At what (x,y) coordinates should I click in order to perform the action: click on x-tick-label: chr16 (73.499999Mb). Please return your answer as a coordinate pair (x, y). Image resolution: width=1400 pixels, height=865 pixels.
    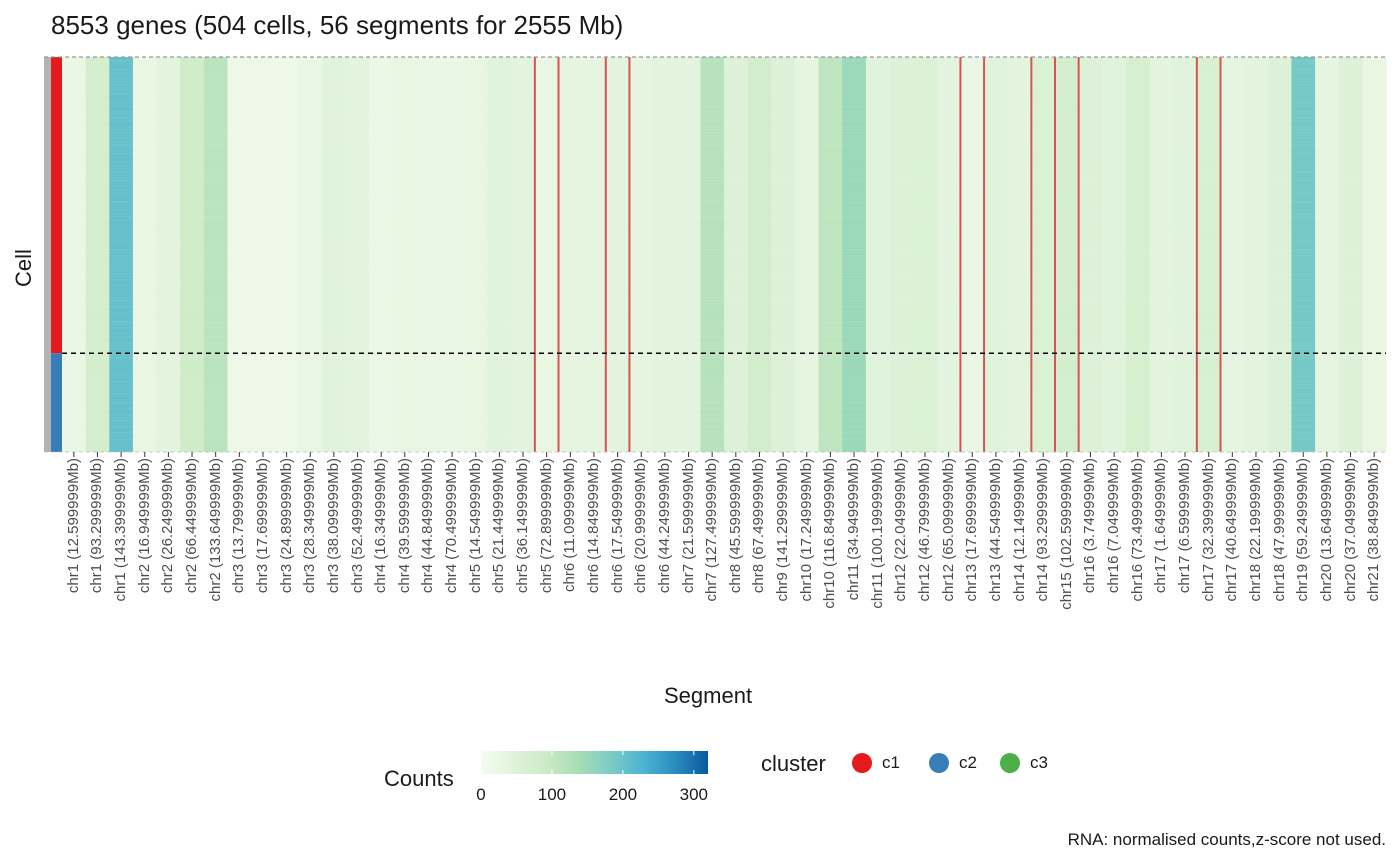
    Looking at the image, I should click on (1137, 530).